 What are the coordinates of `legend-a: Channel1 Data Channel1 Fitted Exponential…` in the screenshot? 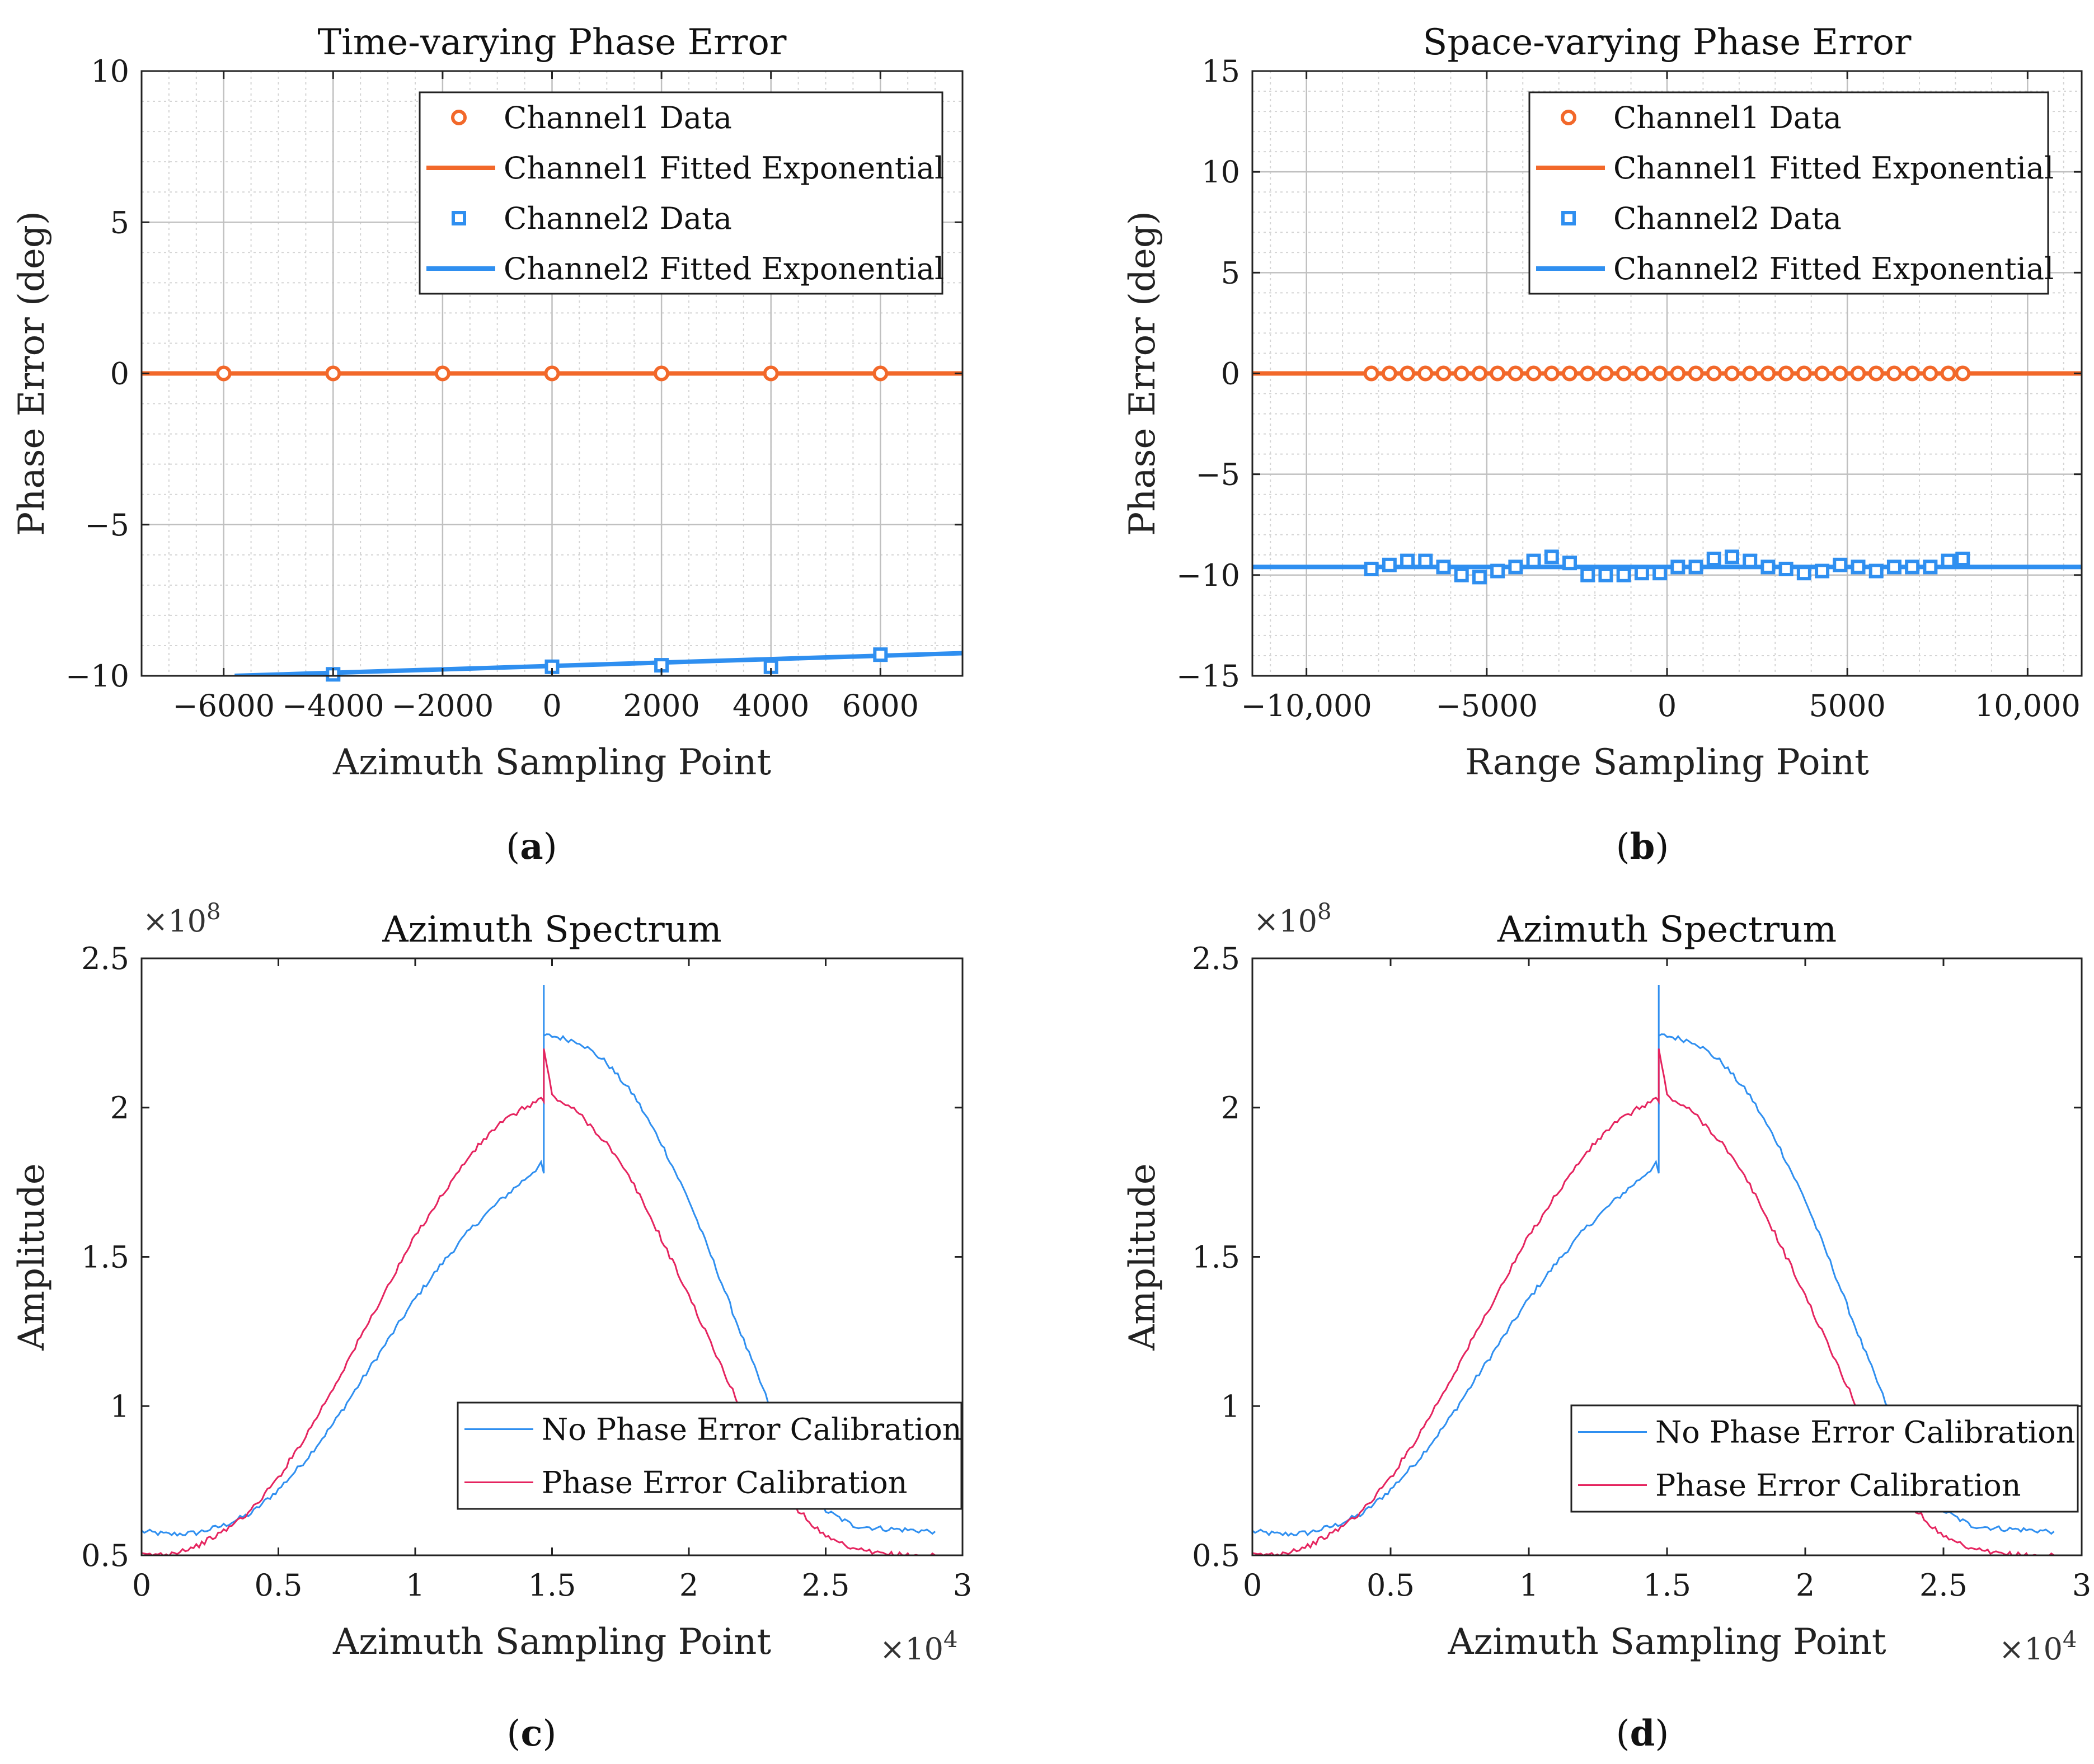 It's located at (681, 193).